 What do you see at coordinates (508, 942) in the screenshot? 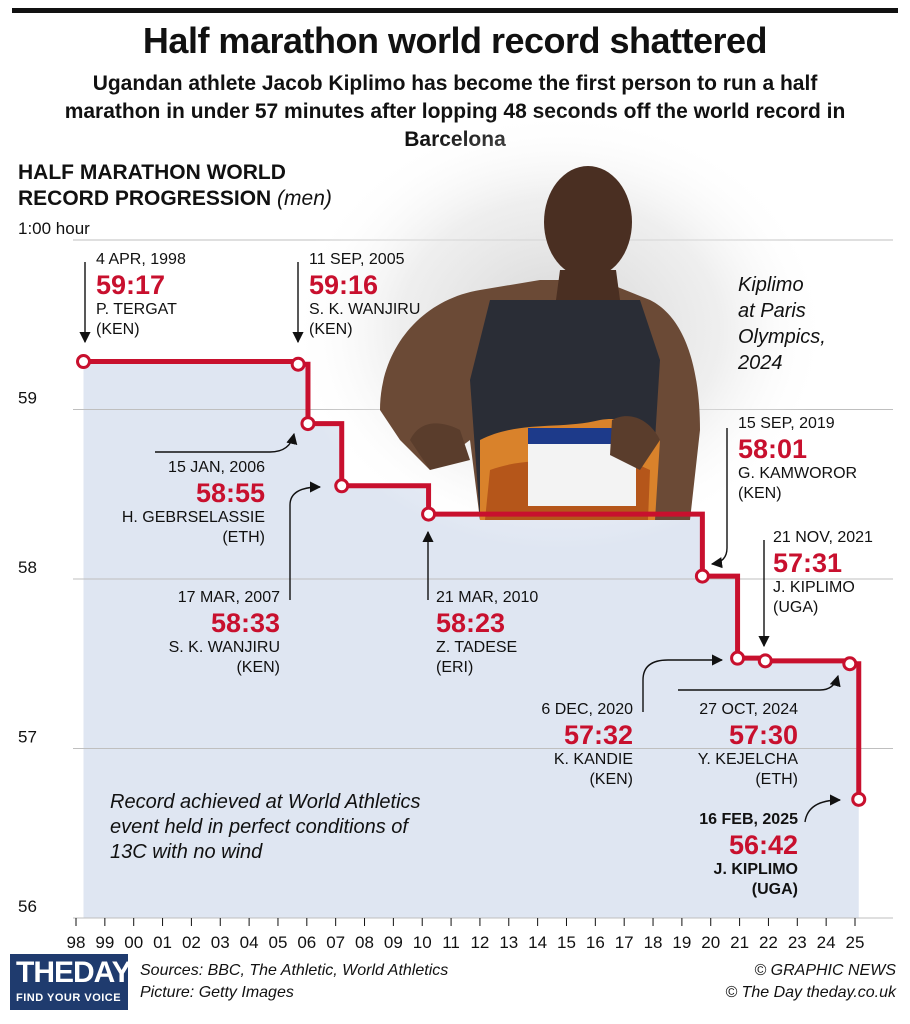
I see `x-tick-label: 13` at bounding box center [508, 942].